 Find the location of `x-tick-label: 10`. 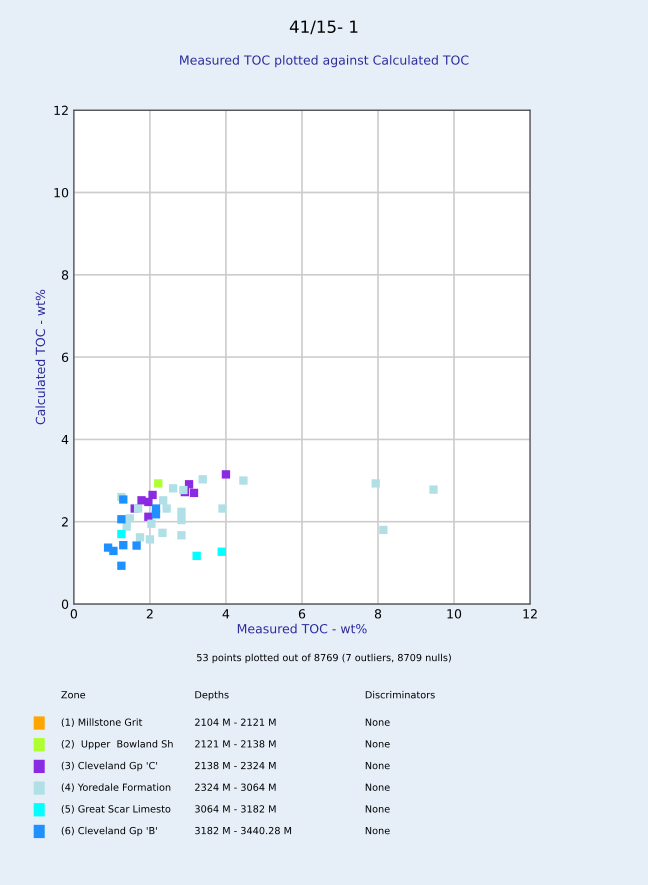

x-tick-label: 10 is located at coordinates (454, 614).